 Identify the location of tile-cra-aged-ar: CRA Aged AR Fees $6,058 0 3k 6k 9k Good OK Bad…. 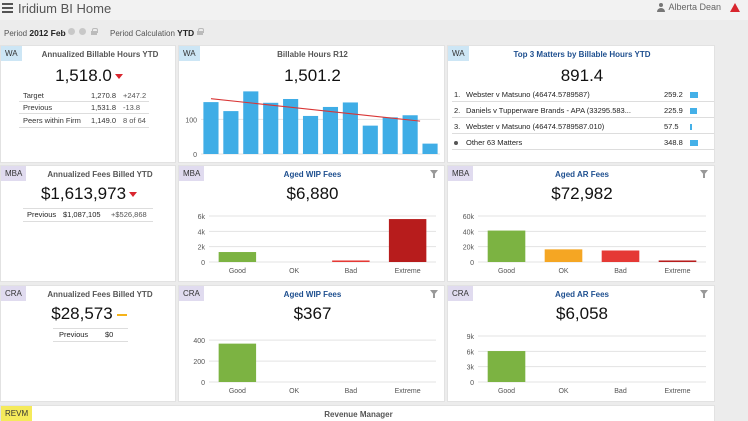
(581, 343).